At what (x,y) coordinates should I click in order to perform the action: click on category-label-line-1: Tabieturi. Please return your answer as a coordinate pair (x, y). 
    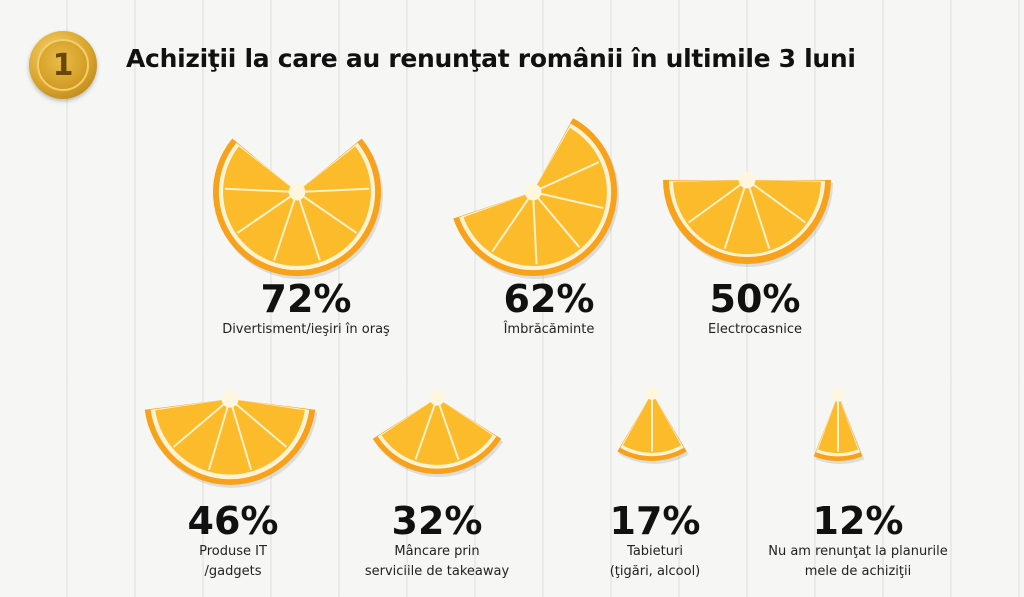
    Looking at the image, I should click on (655, 551).